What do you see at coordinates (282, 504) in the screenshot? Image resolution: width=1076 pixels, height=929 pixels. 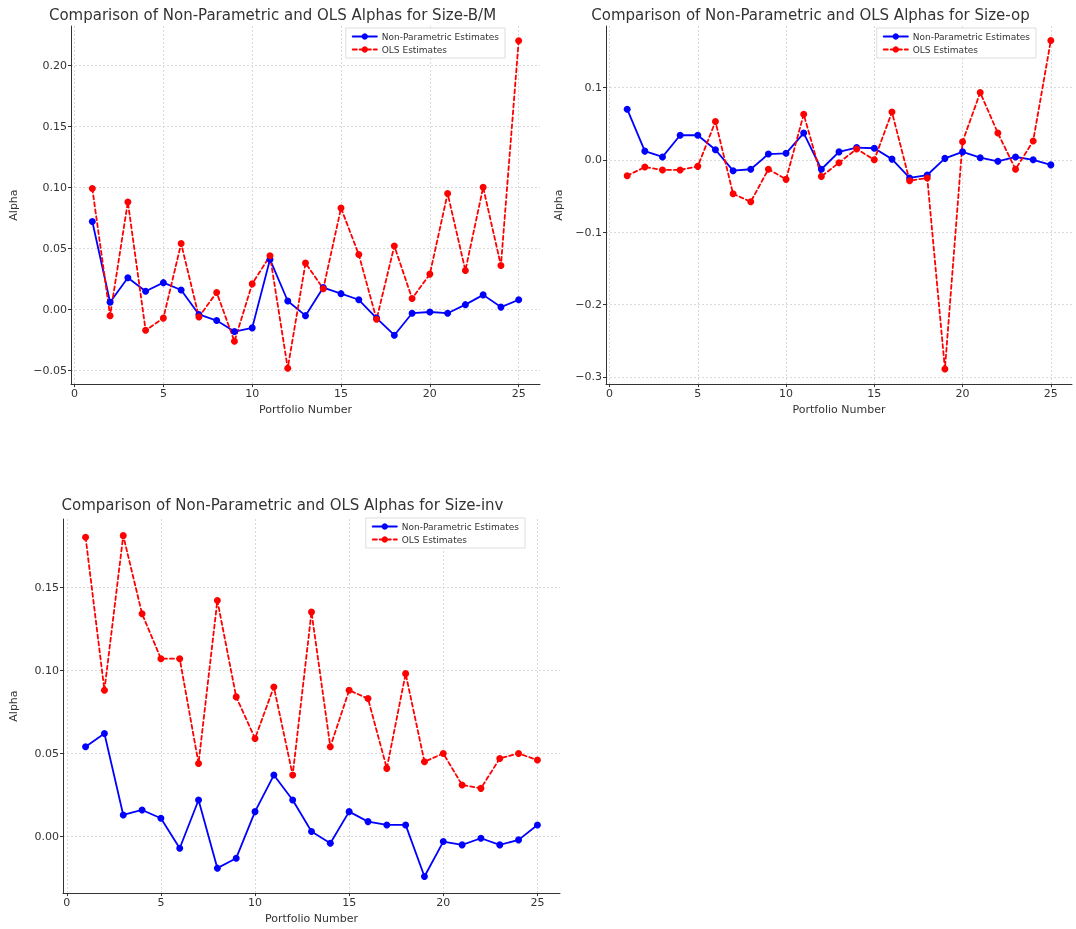 I see `chart-title: Comparison of Non-Parametric and OLS Alphas for Size-inv` at bounding box center [282, 504].